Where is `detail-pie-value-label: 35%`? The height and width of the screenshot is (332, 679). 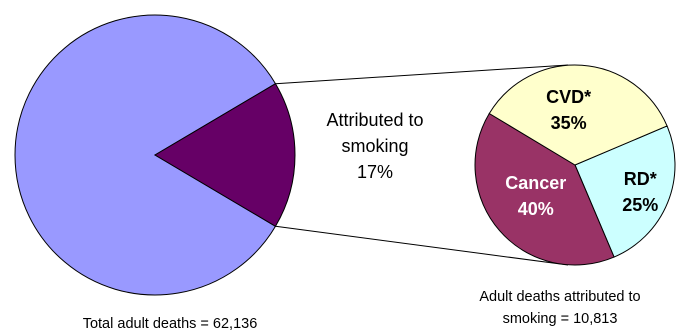
detail-pie-value-label: 35% is located at coordinates (569, 123).